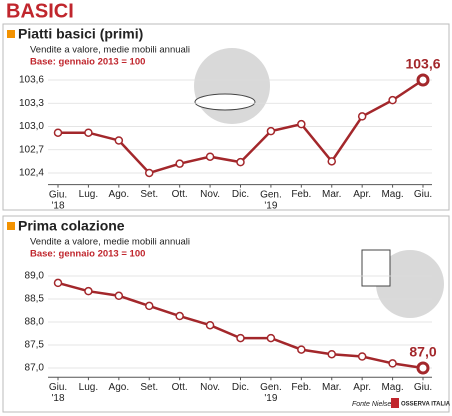 The width and height of the screenshot is (452, 416). Describe the element at coordinates (35, 322) in the screenshot. I see `y-tick-label: 88,0` at that location.